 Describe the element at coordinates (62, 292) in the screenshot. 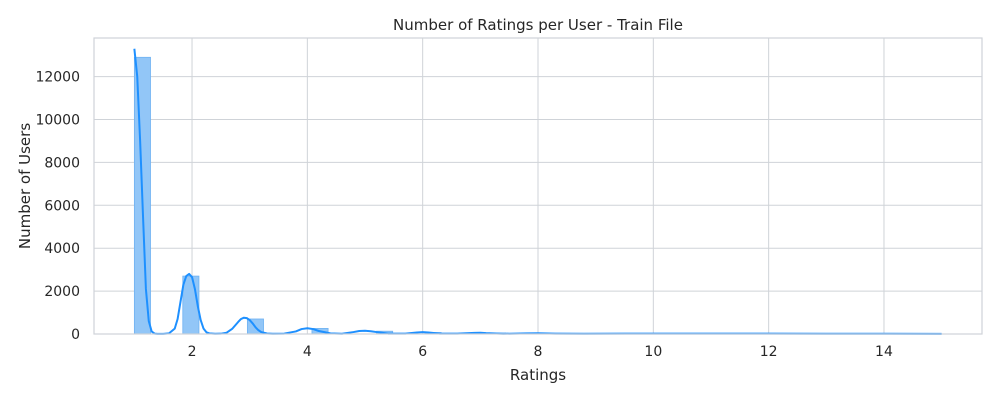

I see `y-tick-label: 2000` at that location.